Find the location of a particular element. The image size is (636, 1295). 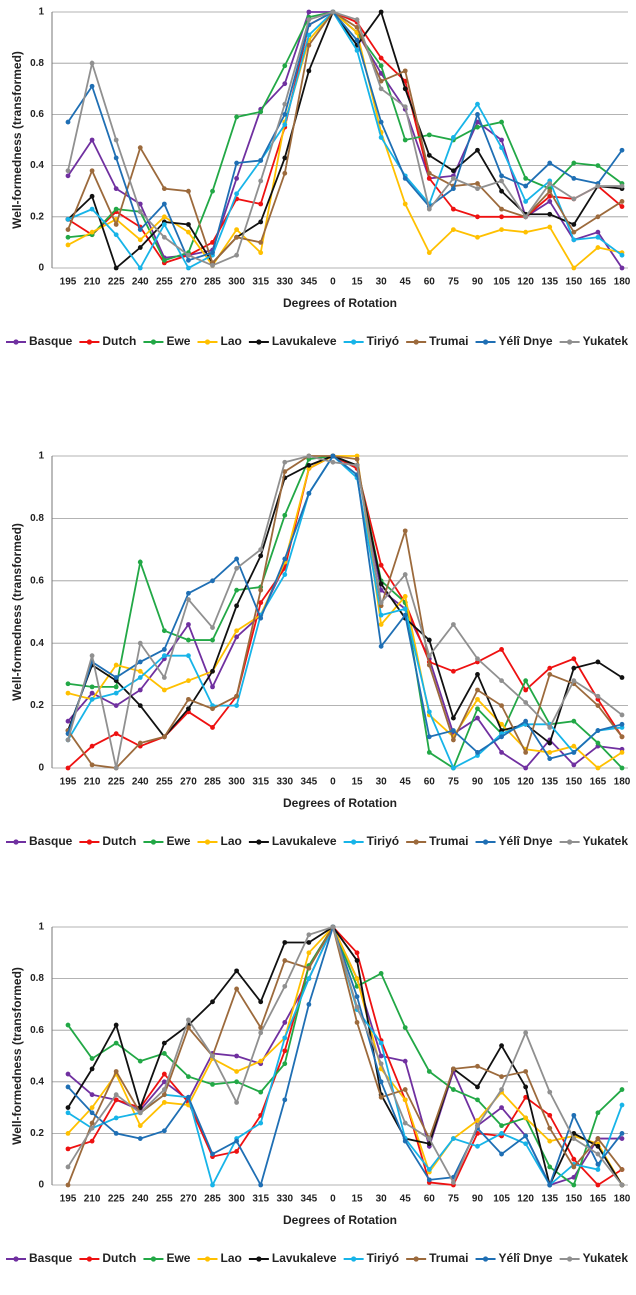

x-tick-label: 315 is located at coordinates (260, 282).